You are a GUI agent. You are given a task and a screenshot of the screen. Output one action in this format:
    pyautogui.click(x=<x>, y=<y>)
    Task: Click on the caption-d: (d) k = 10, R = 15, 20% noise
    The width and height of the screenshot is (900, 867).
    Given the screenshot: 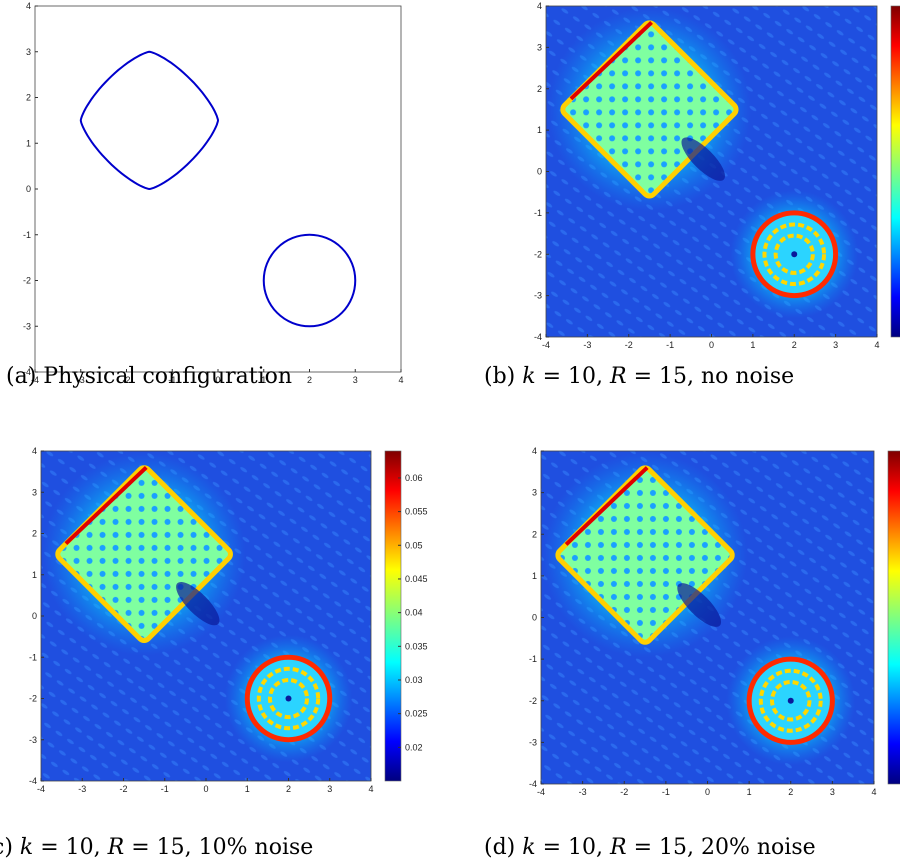 What is the action you would take?
    pyautogui.click(x=650, y=847)
    